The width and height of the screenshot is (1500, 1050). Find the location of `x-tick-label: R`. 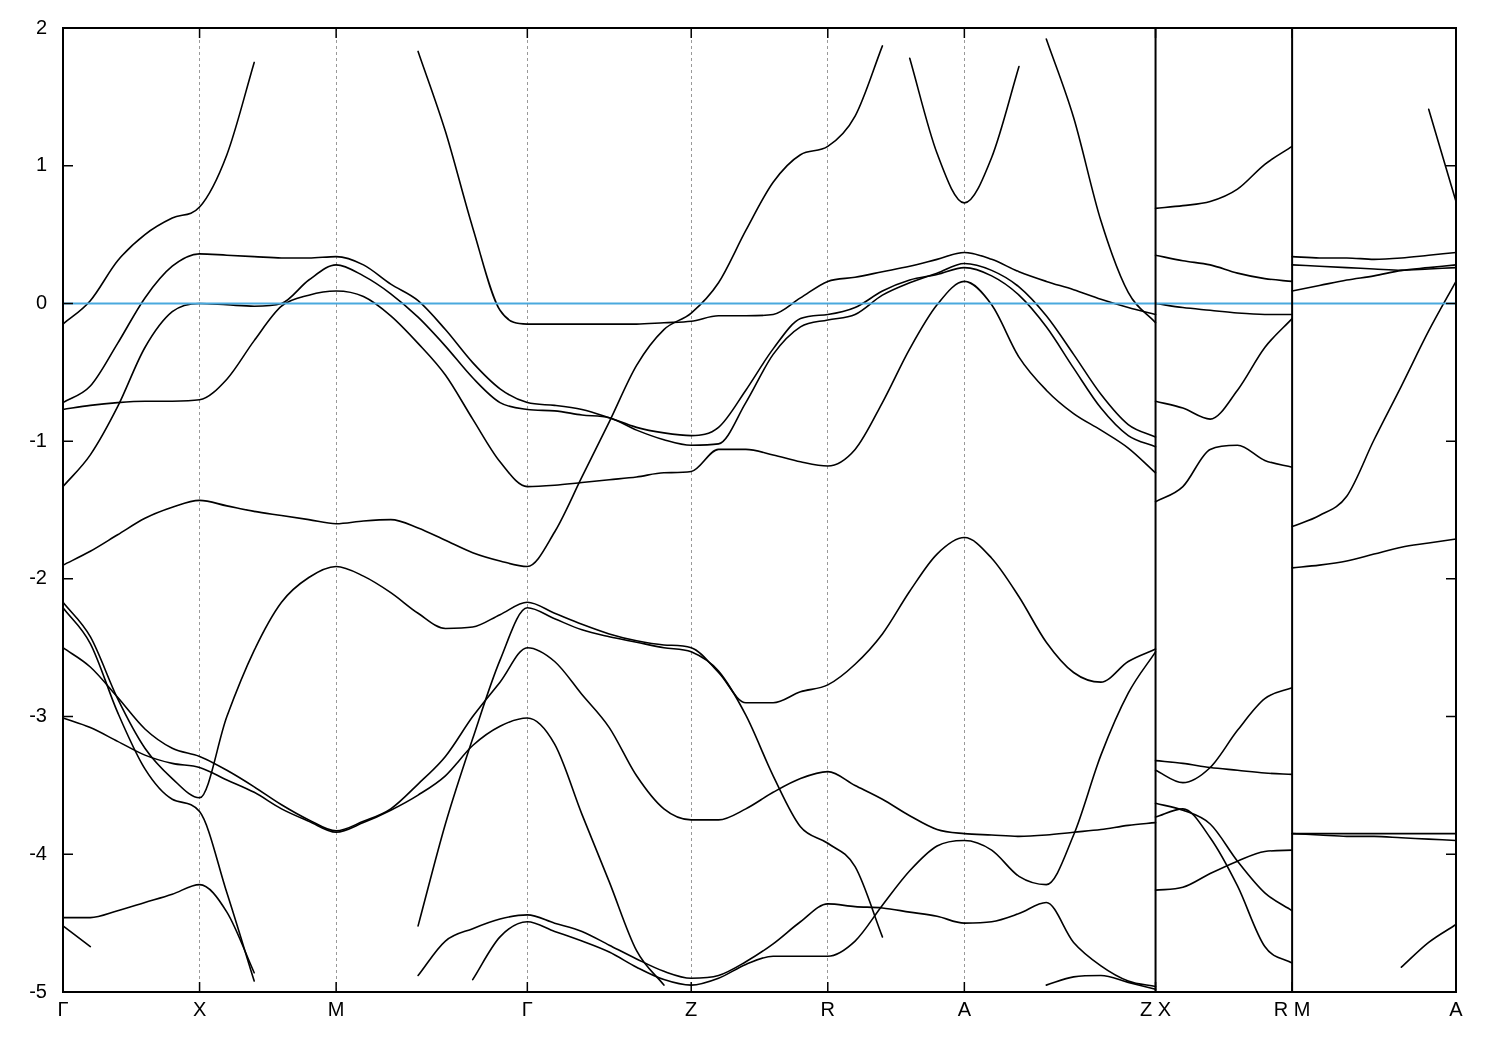

x-tick-label: R is located at coordinates (828, 1008).